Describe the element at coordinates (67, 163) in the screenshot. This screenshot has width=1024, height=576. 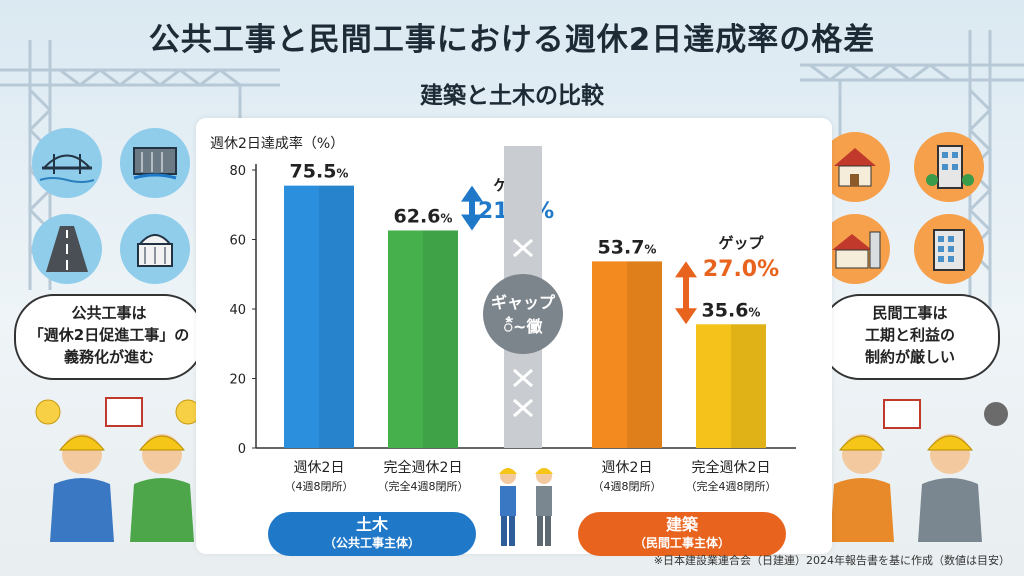
I see `bridge-icon` at that location.